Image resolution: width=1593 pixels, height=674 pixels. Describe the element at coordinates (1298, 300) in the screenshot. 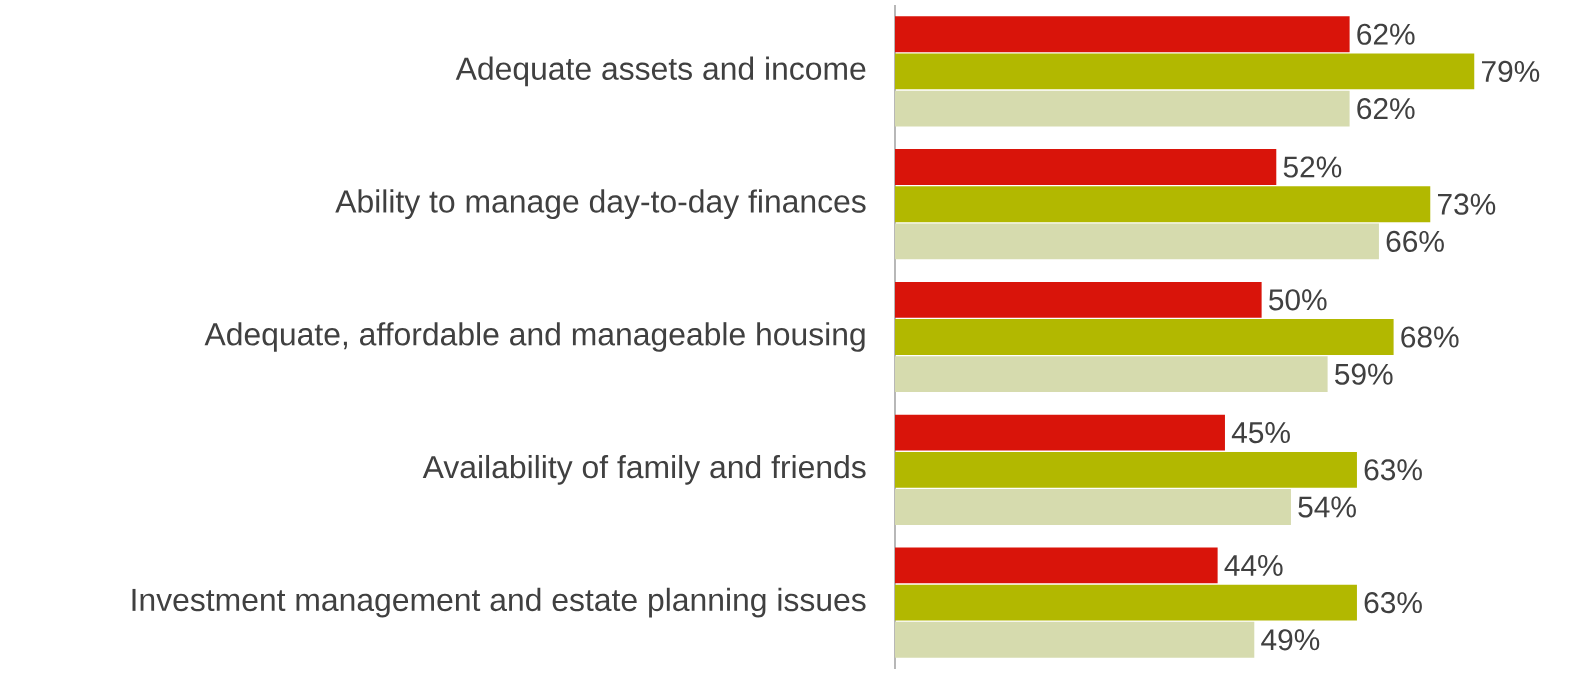

I see `data-label: 50%` at that location.